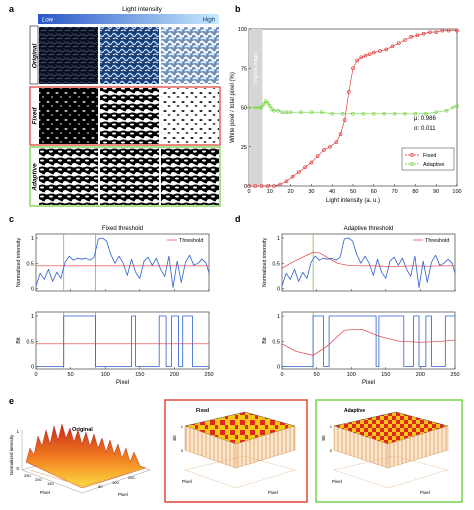 The width and height of the screenshot is (474, 510). What do you see at coordinates (208, 375) in the screenshot?
I see `c-bottom-xtick-label: 250` at bounding box center [208, 375].